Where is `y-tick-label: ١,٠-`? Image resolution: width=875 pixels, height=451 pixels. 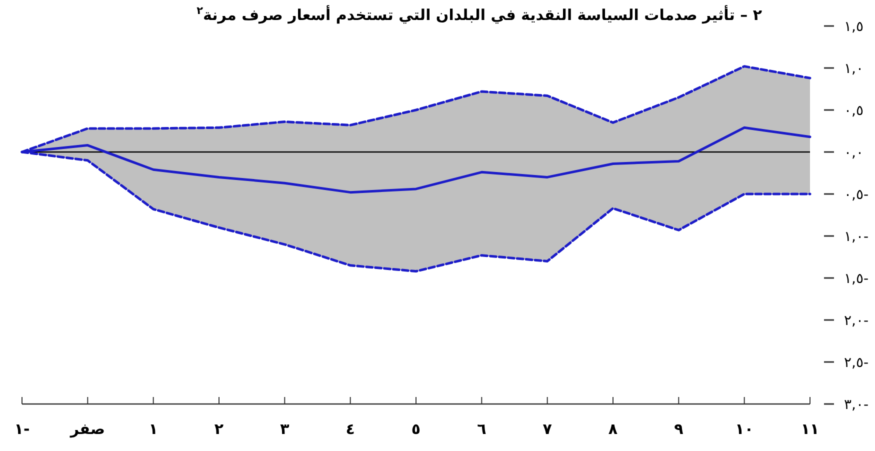 y-tick-label: ١,٠- is located at coordinates (856, 237).